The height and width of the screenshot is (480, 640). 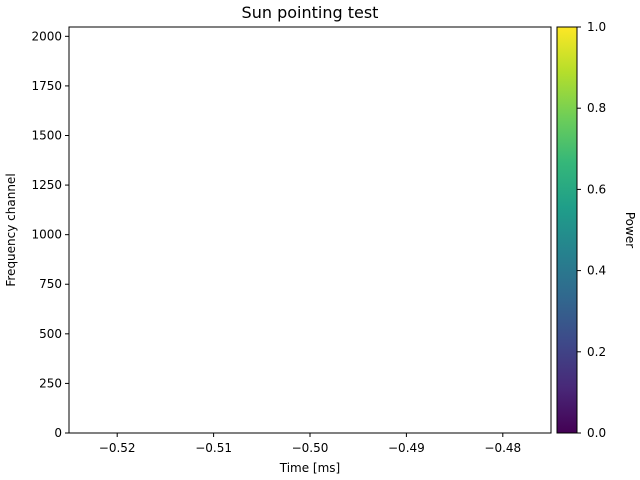 What do you see at coordinates (591, 230) in the screenshot?
I see `colorbar-ticks: 0.0 0.2 0.4 0.6 0.8 1.0` at bounding box center [591, 230].